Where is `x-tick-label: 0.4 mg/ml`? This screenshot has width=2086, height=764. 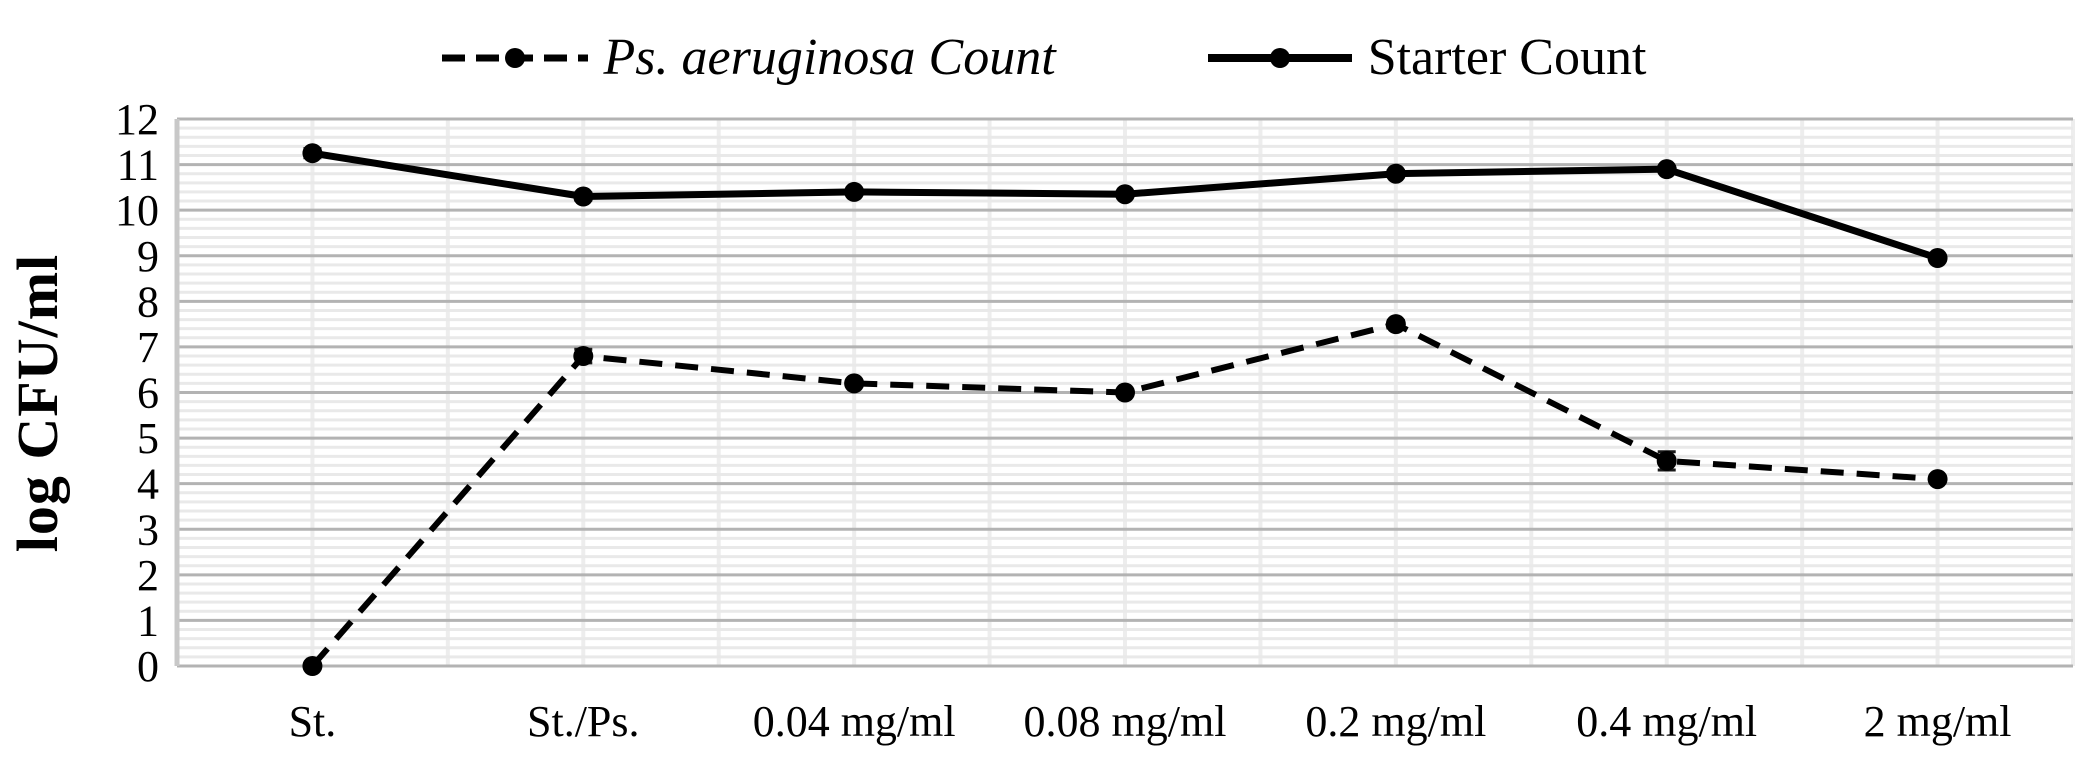 x-tick-label: 0.4 mg/ml is located at coordinates (1666, 721).